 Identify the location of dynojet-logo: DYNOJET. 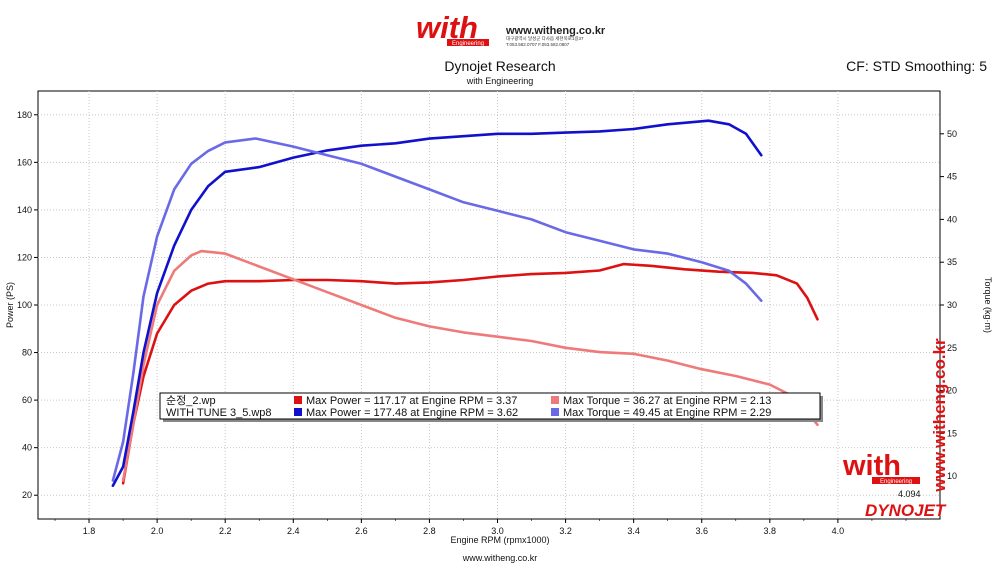
(906, 510).